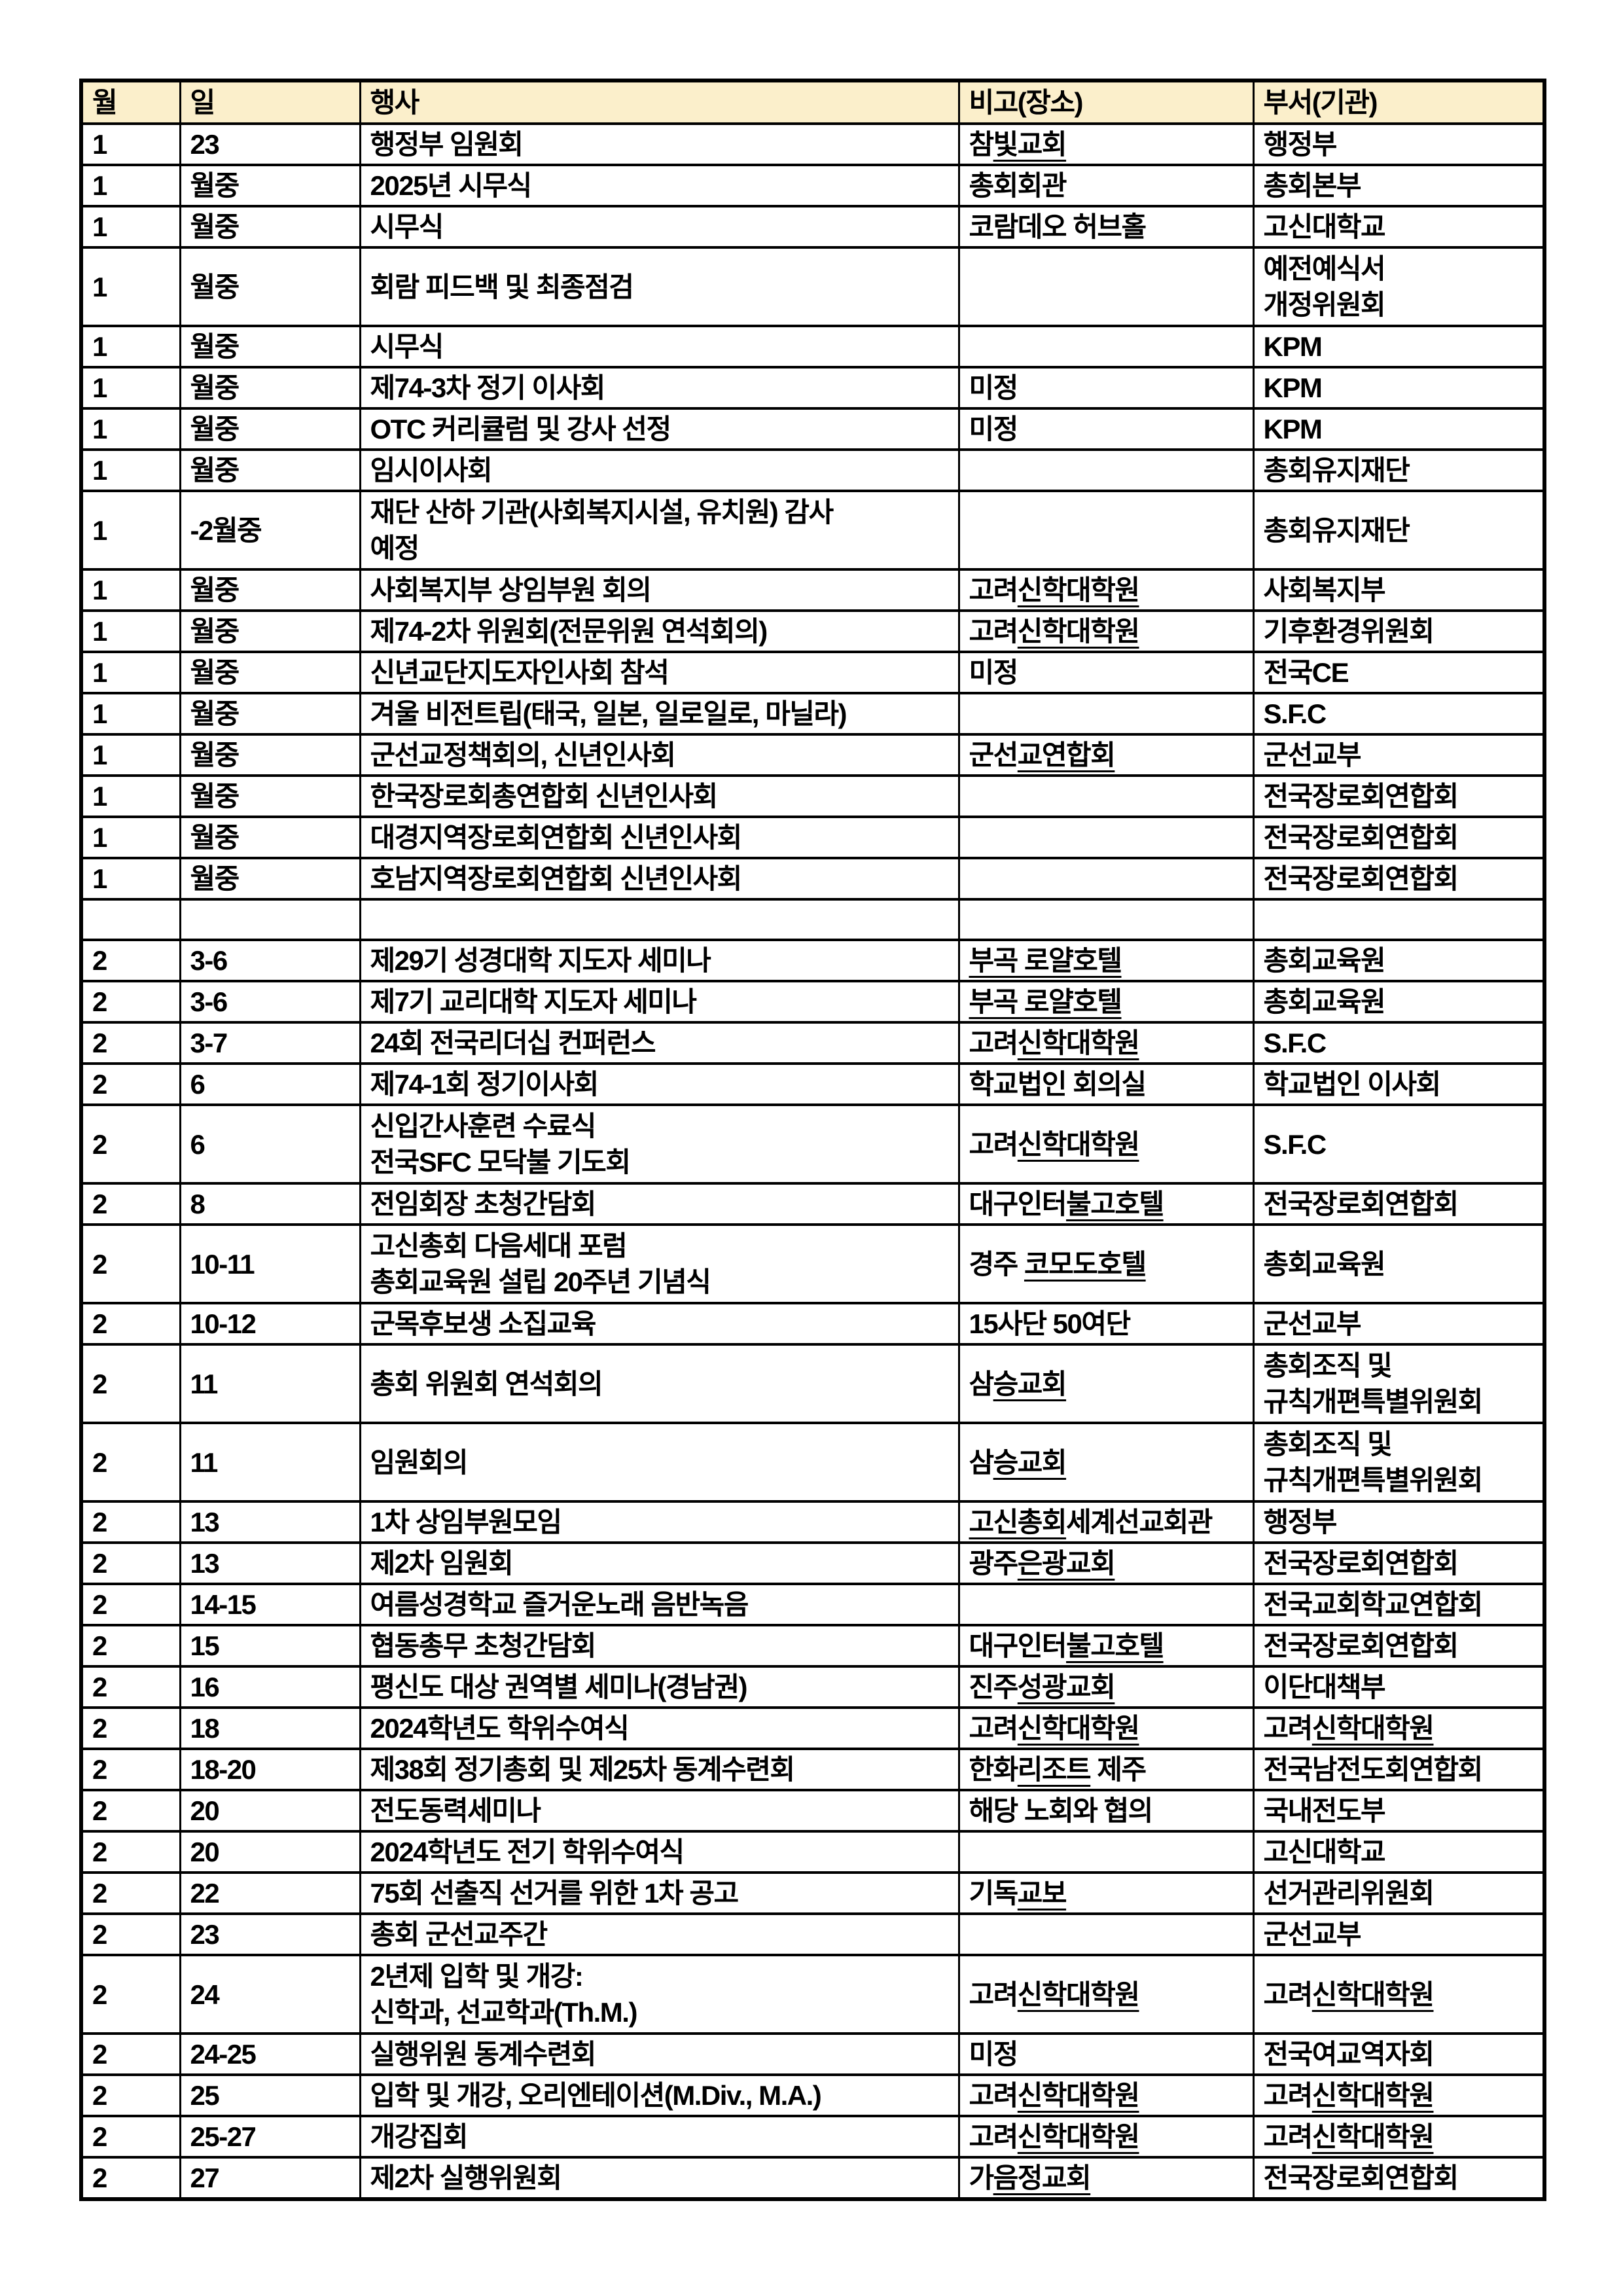 The height and width of the screenshot is (2296, 1623). What do you see at coordinates (813, 530) in the screenshot?
I see `table-row: 1 -2월중 재단 산하 기관(사회복지시설, 유치원) 감사 예정 총회유지재단` at bounding box center [813, 530].